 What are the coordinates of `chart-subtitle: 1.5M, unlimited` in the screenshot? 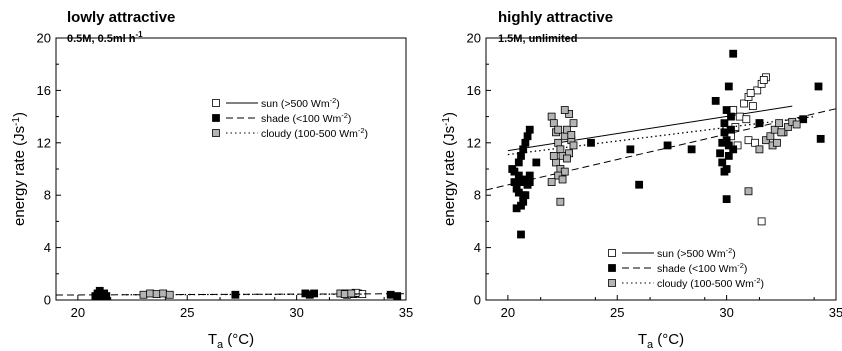 It's located at (537, 39).